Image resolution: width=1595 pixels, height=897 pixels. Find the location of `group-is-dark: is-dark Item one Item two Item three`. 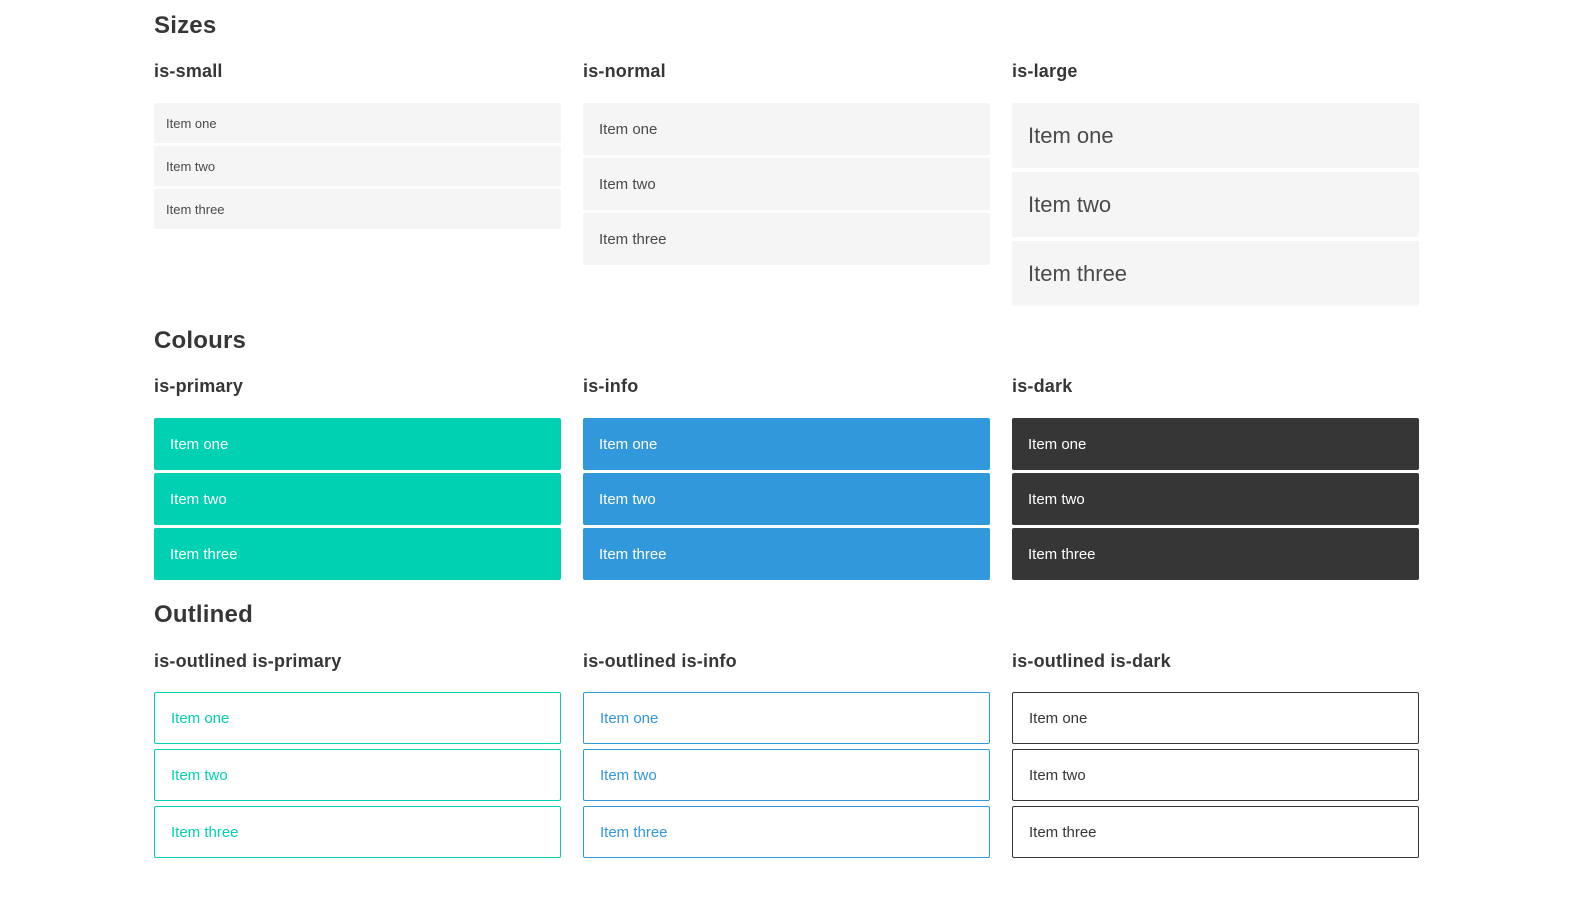

group-is-dark: is-dark Item one Item two Item three is located at coordinates (1215, 478).